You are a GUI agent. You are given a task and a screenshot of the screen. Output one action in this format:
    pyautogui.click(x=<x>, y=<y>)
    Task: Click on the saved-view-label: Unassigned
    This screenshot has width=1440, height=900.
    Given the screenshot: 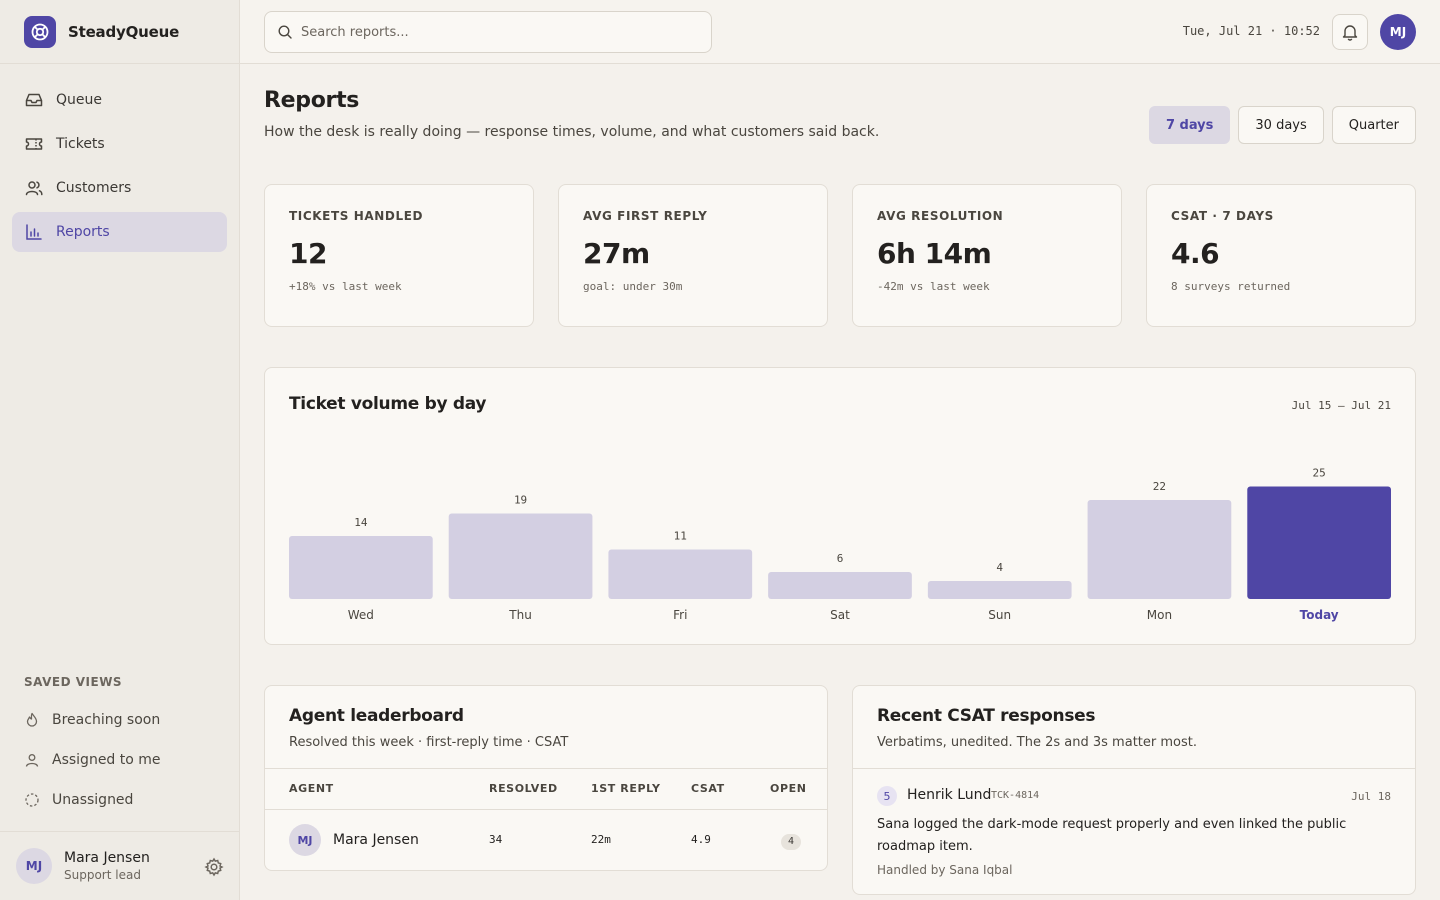 What is the action you would take?
    pyautogui.click(x=93, y=800)
    